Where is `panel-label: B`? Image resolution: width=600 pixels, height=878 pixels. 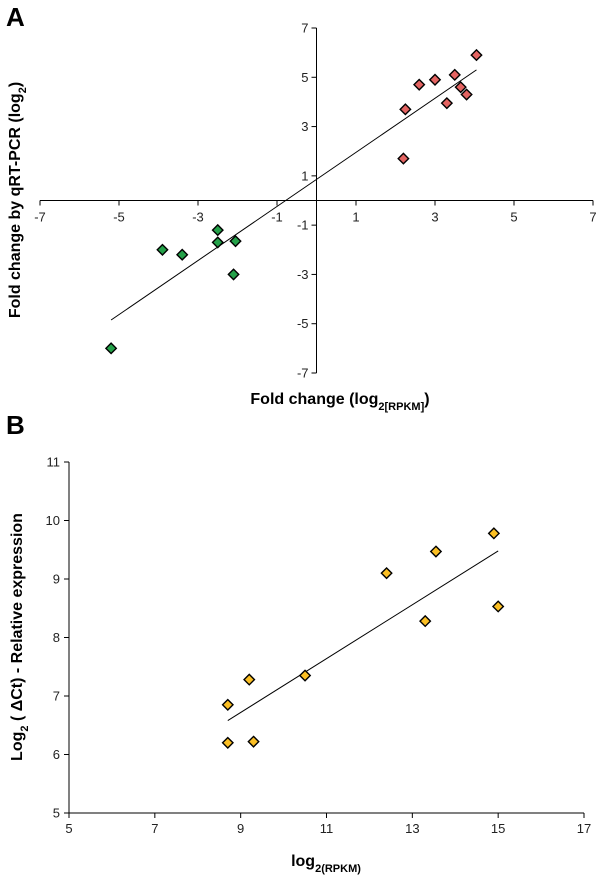 panel-label: B is located at coordinates (15, 425).